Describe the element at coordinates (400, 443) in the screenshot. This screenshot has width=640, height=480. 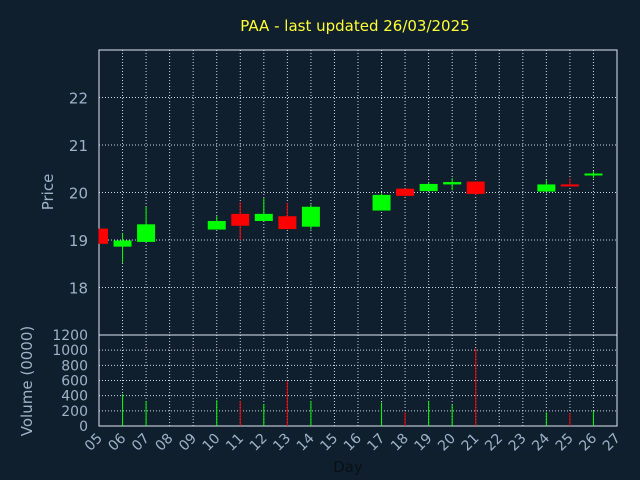
I see `x-tick-label: 18` at that location.